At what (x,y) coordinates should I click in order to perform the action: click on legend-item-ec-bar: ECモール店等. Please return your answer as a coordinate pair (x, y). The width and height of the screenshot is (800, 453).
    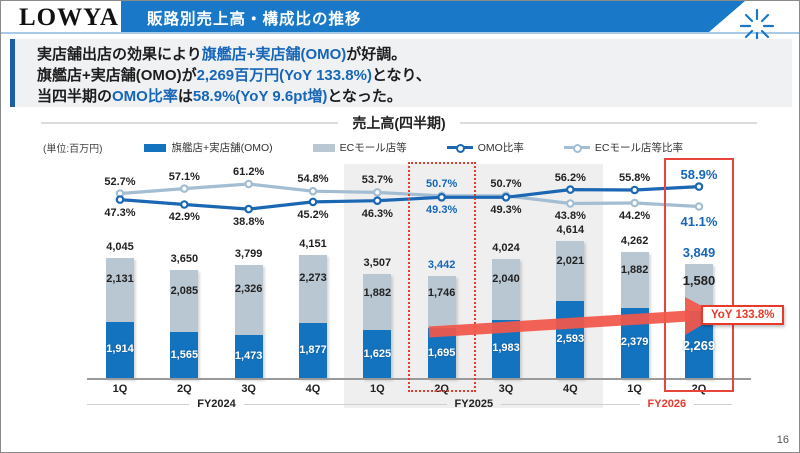
    Looking at the image, I should click on (359, 147).